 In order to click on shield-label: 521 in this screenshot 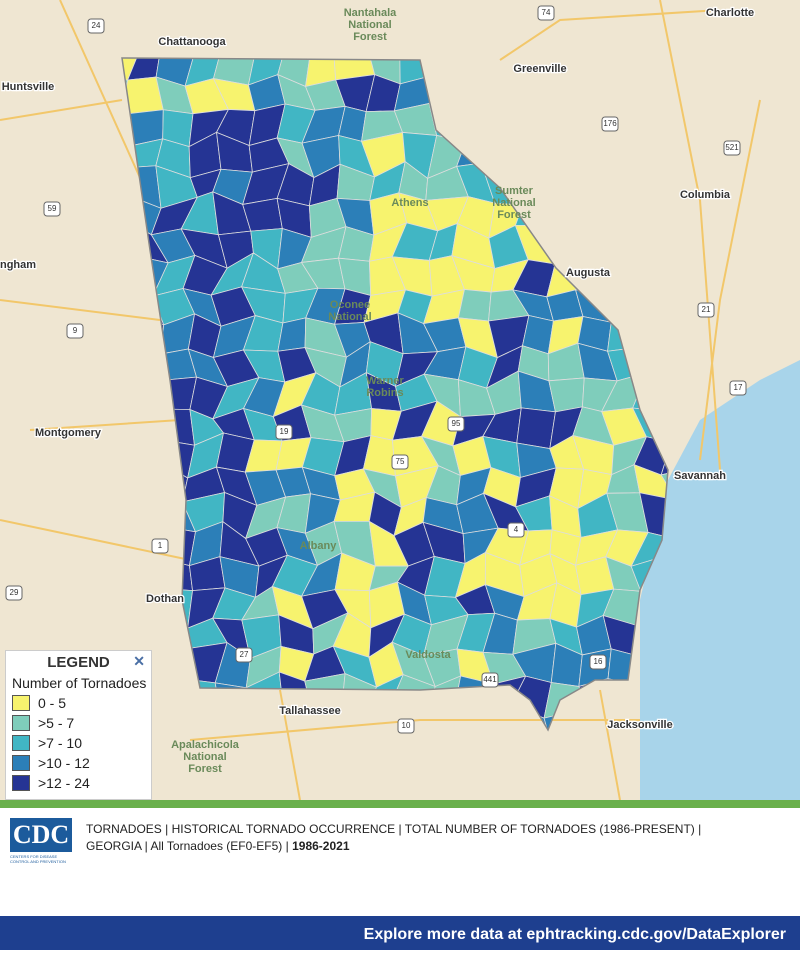, I will do `click(732, 147)`.